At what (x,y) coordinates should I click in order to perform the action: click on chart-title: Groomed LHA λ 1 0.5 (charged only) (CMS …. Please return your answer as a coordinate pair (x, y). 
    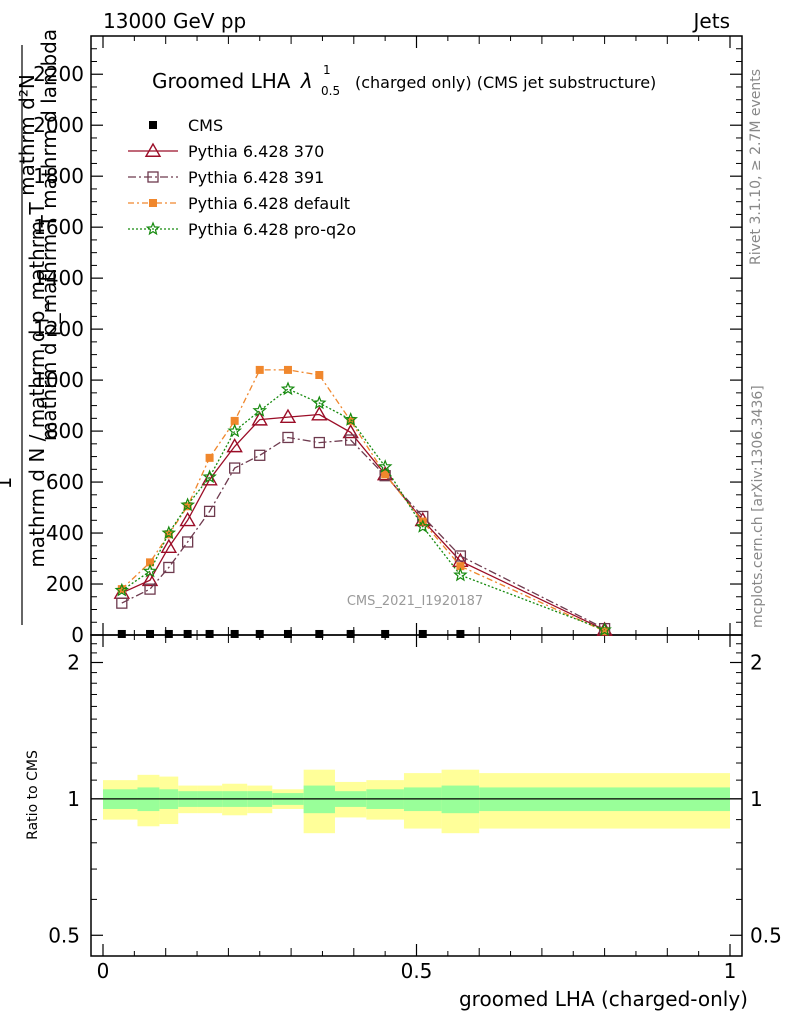
    Looking at the image, I should click on (404, 80).